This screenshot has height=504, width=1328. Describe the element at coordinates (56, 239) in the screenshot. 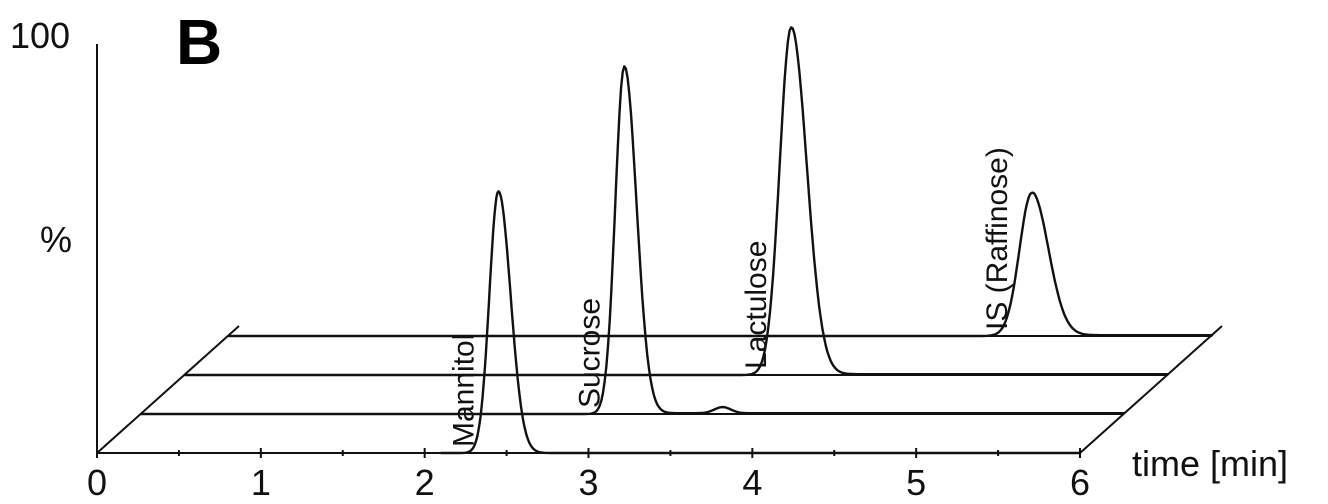

I see `y-axis-label: %` at that location.